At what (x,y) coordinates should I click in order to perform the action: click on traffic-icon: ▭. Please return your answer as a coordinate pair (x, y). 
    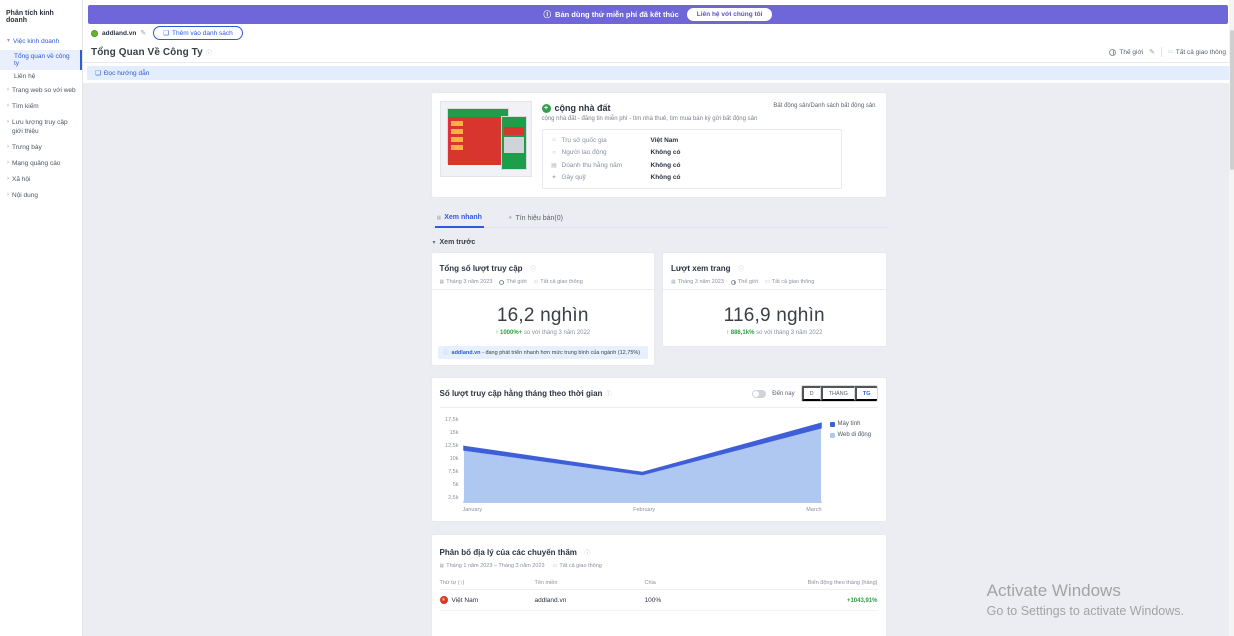
    Looking at the image, I should click on (536, 282).